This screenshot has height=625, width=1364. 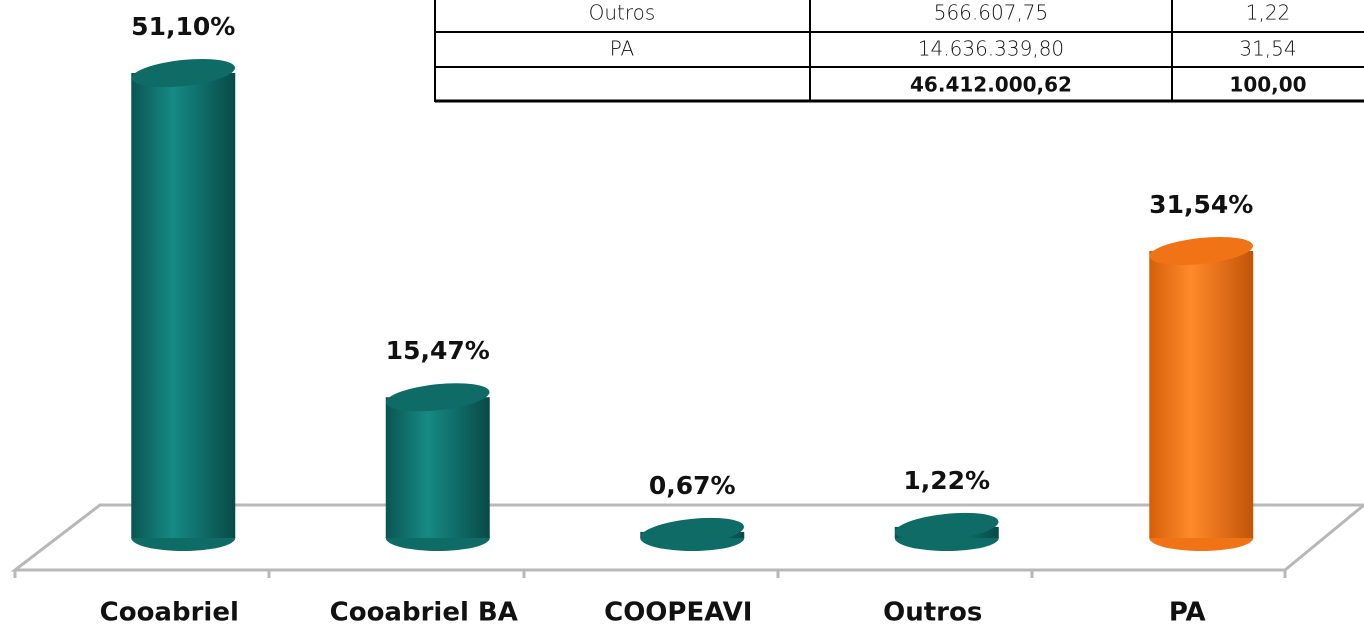 What do you see at coordinates (1201, 204) in the screenshot?
I see `value-label: 31,54%` at bounding box center [1201, 204].